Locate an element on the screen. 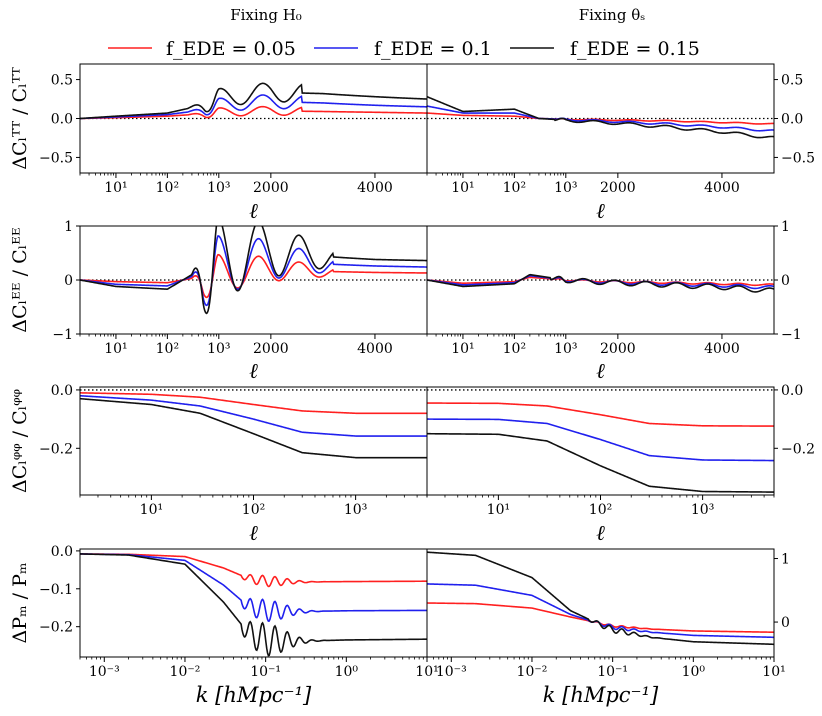 The width and height of the screenshot is (822, 716). ytick-label: −0.5 is located at coordinates (798, 158).